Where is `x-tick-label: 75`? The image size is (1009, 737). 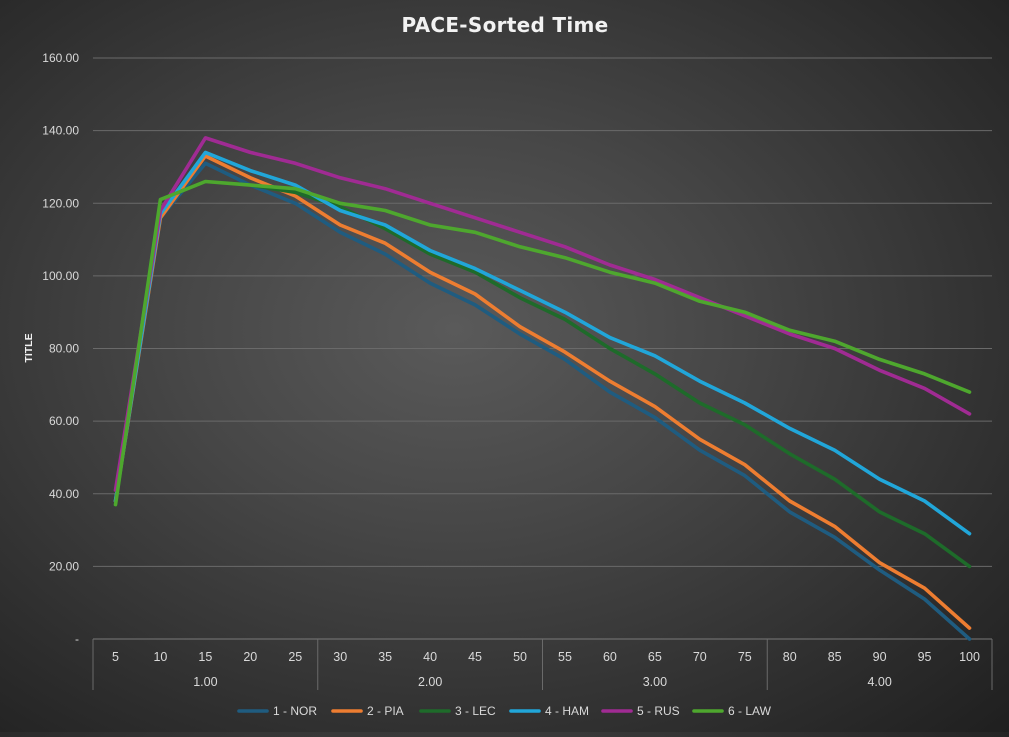 x-tick-label: 75 is located at coordinates (745, 657).